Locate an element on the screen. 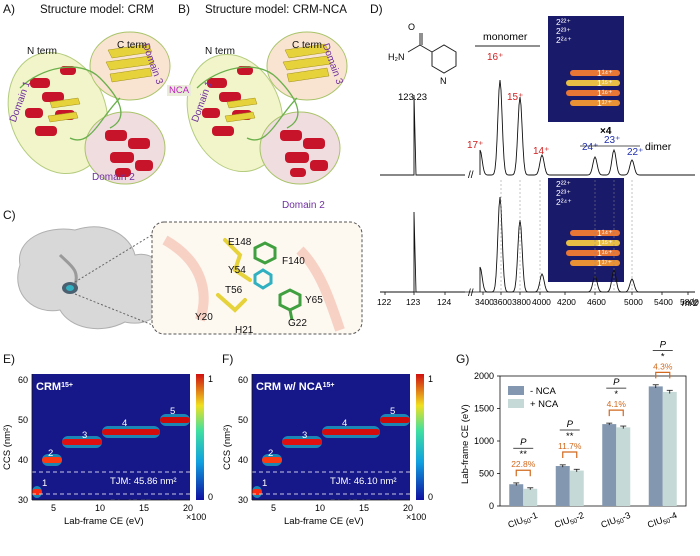 This screenshot has width=700, height=556. category-label: CIU50-2 is located at coordinates (569, 521).